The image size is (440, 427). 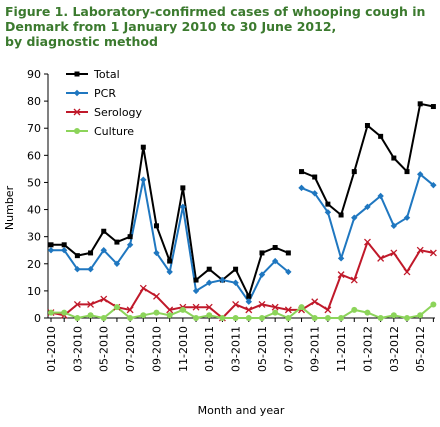 I want to click on x-tick-label: 03-2012, so click(x=394, y=349).